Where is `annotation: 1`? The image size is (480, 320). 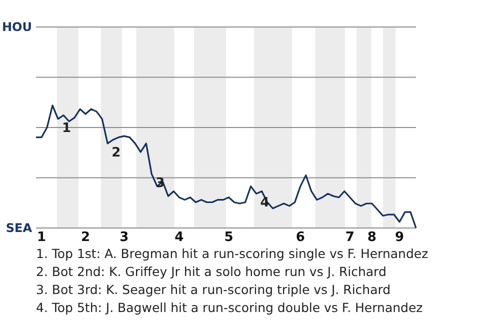
annotation: 1 is located at coordinates (67, 128).